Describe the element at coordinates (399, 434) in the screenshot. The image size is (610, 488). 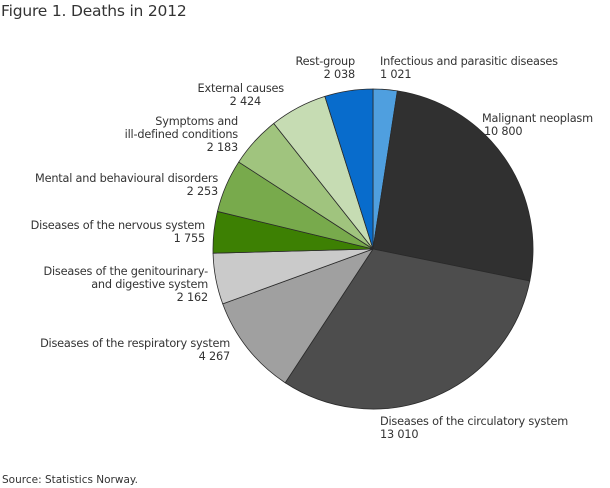
I see `label-value: 13 010` at that location.